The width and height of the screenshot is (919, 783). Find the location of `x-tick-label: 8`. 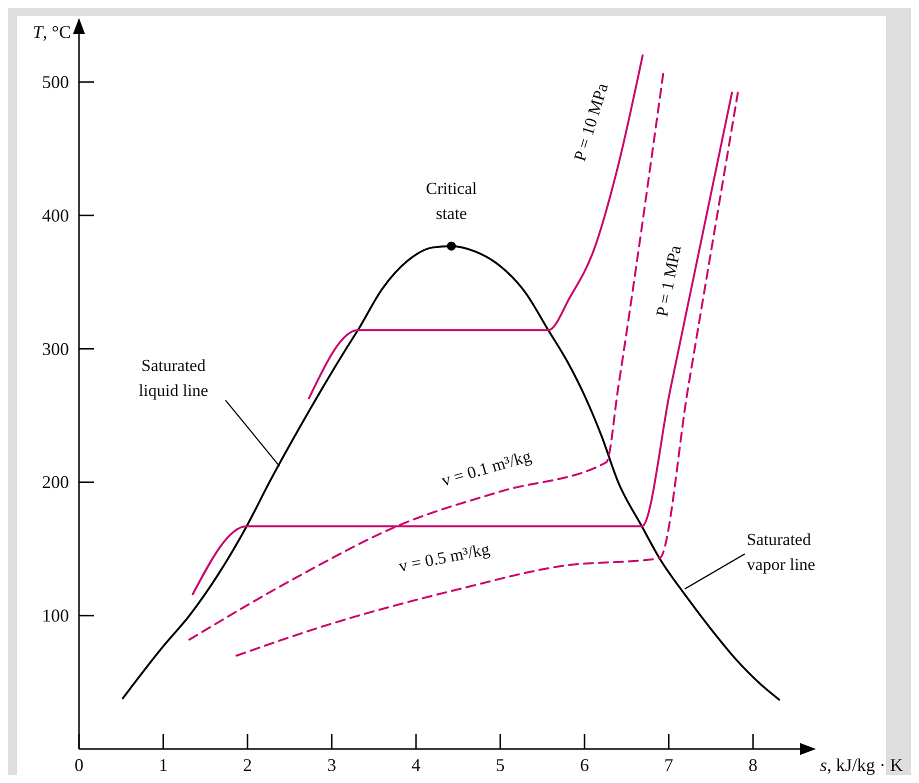

x-tick-label: 8 is located at coordinates (753, 765).